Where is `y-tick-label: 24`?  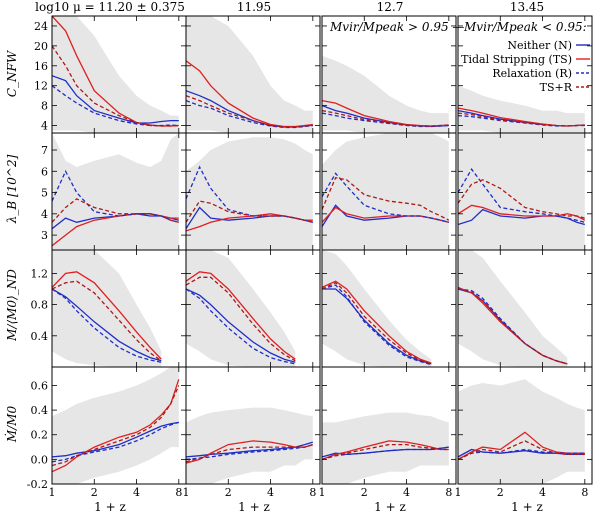
y-tick-label: 24 is located at coordinates (41, 26).